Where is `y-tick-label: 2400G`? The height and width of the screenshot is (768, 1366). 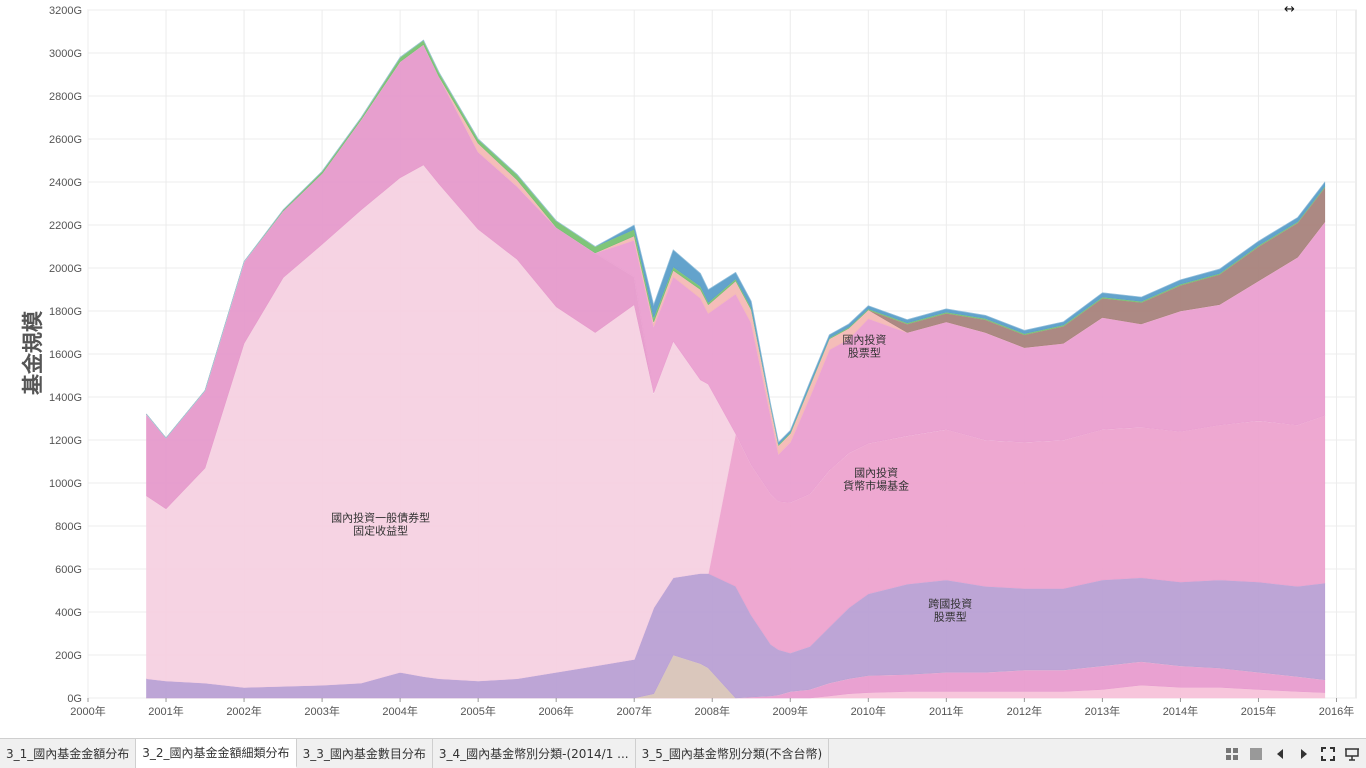 y-tick-label: 2400G is located at coordinates (65, 183).